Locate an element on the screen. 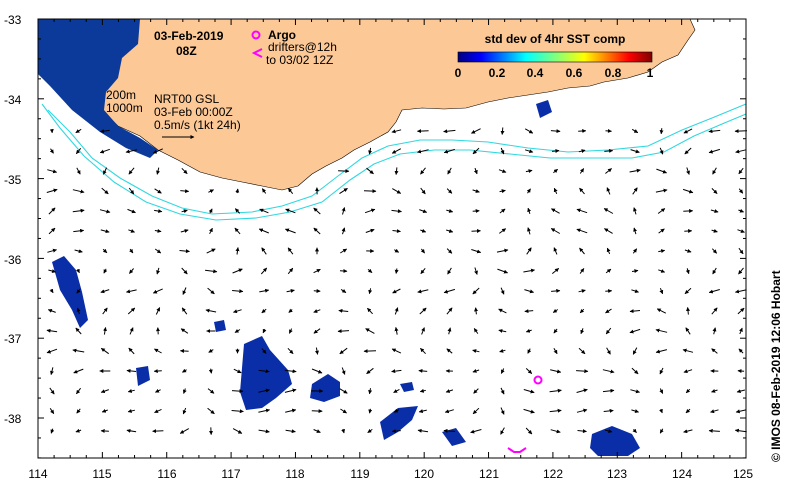  lon-tick-label: 118 is located at coordinates (294, 474).